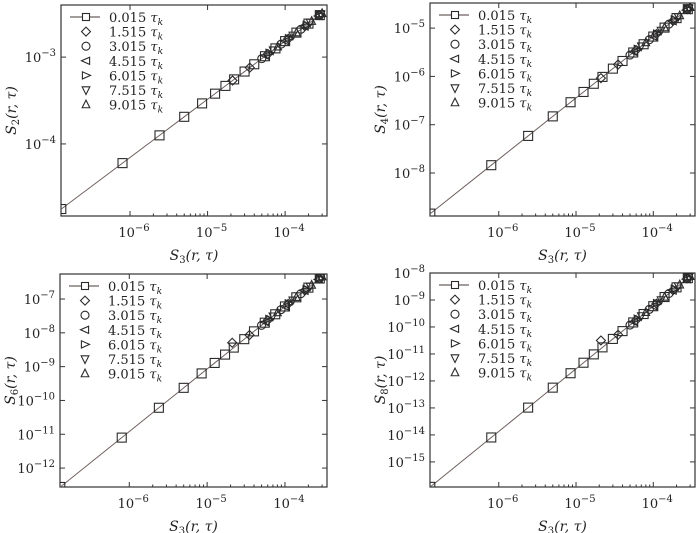 The image size is (700, 533). What do you see at coordinates (135, 361) in the screenshot?
I see `legend-label: 7.515 τk` at bounding box center [135, 361].